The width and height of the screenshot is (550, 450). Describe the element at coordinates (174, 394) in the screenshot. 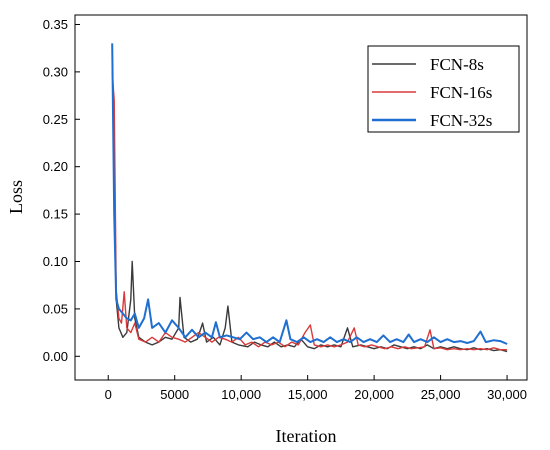

I see `x-tick-label: 5000` at that location.